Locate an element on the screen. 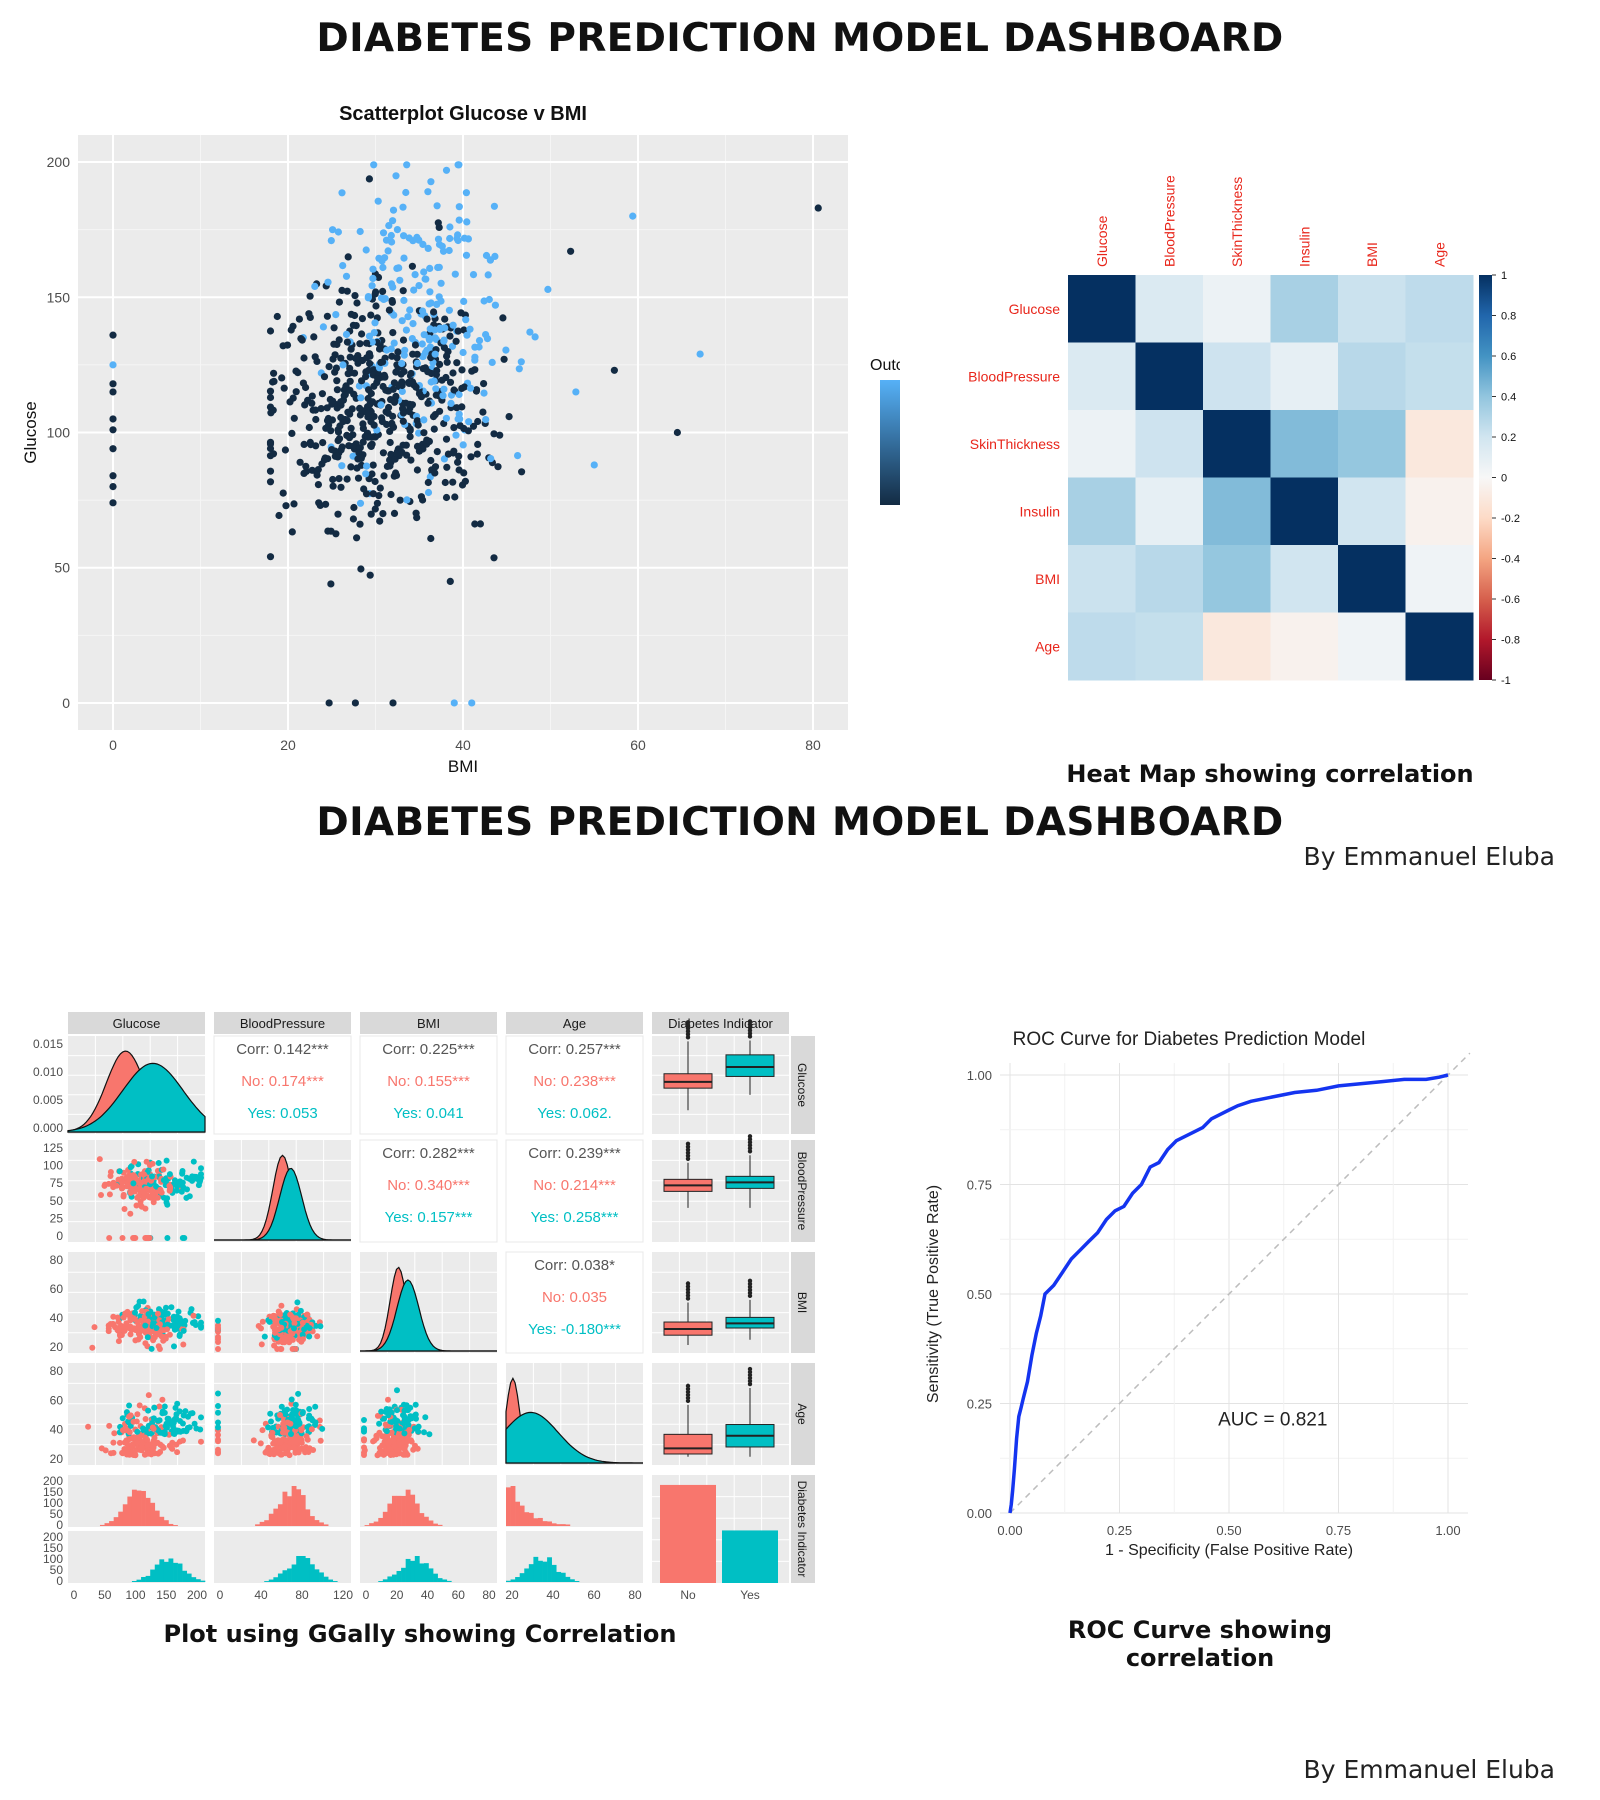  pairs-corr-panel is located at coordinates (428, 1191).